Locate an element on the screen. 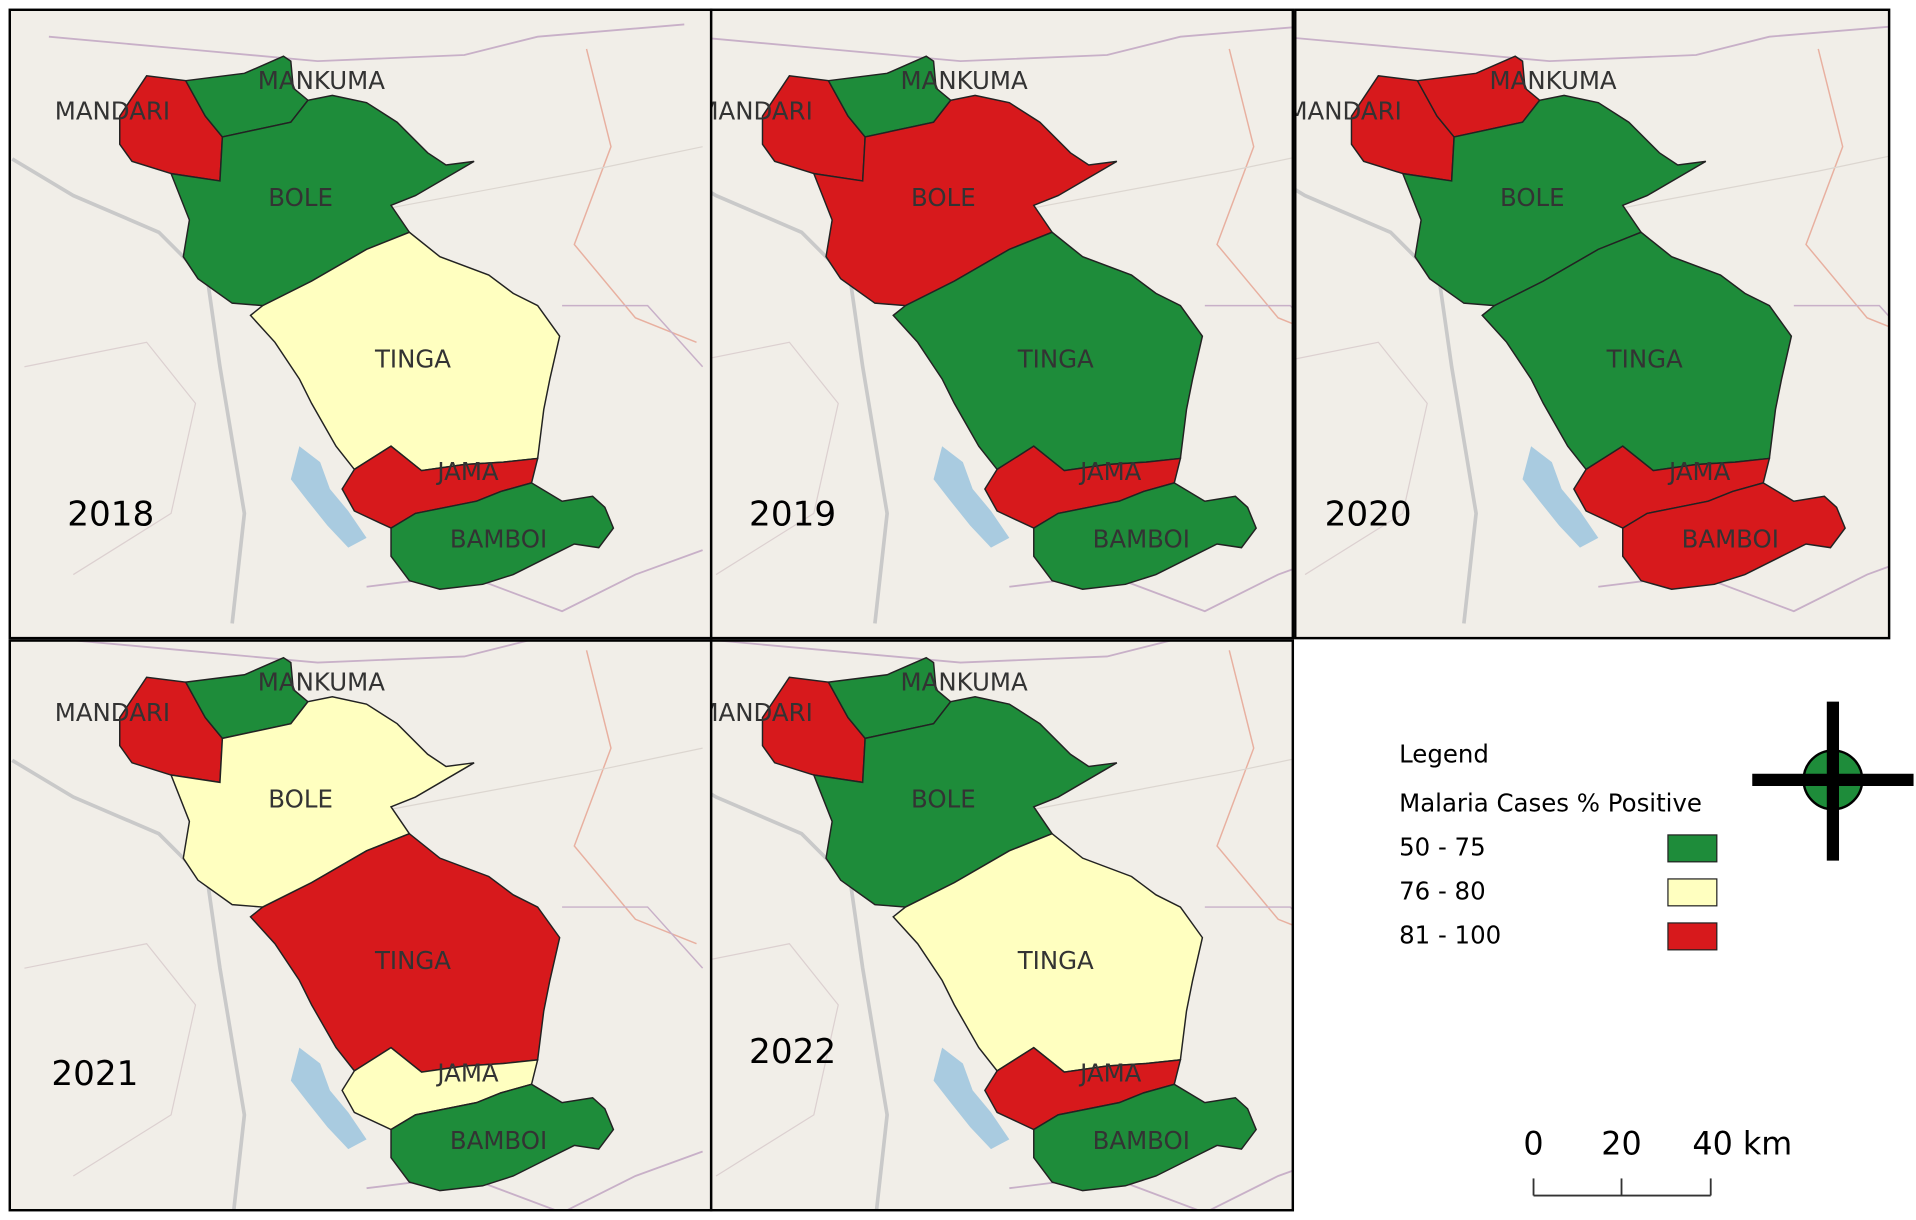 This screenshot has width=1916, height=1220. scale-label: 40 km is located at coordinates (1742, 1144).